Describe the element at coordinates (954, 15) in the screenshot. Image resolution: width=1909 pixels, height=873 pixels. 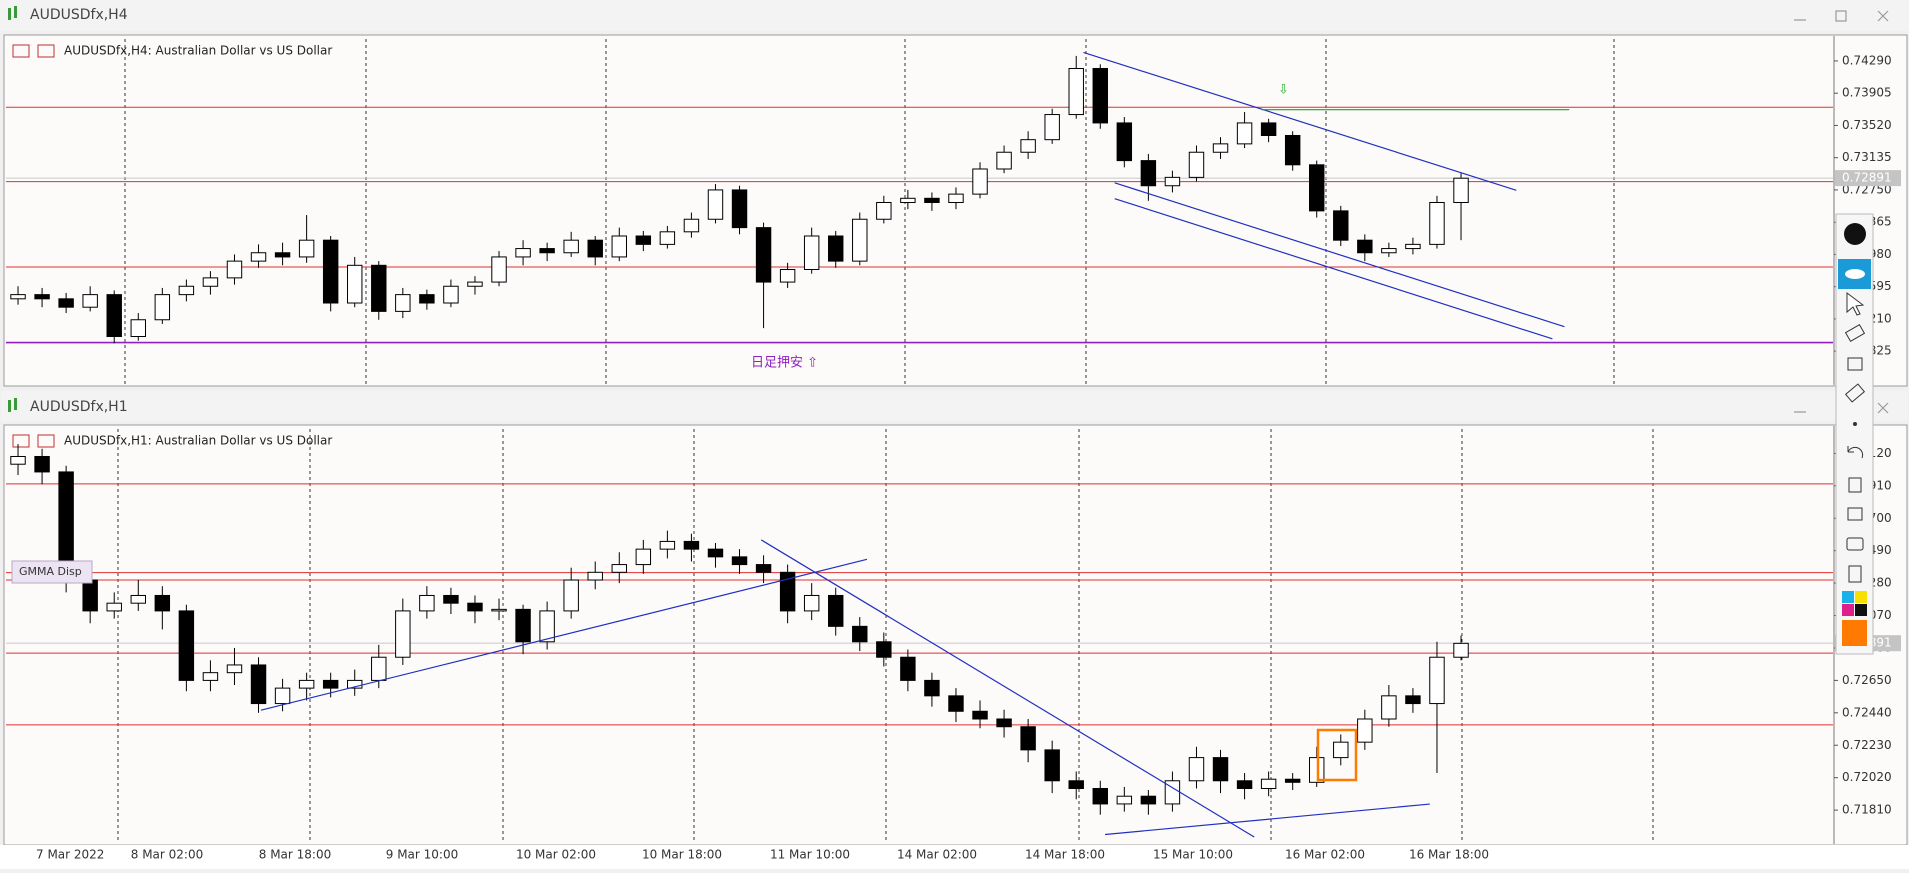
I see `title-bar` at that location.